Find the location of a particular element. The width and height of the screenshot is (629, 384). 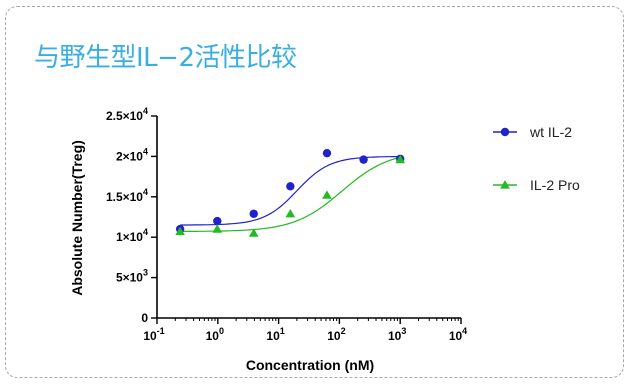

page-title: 与野生型IL−2活性比较 is located at coordinates (165, 58).